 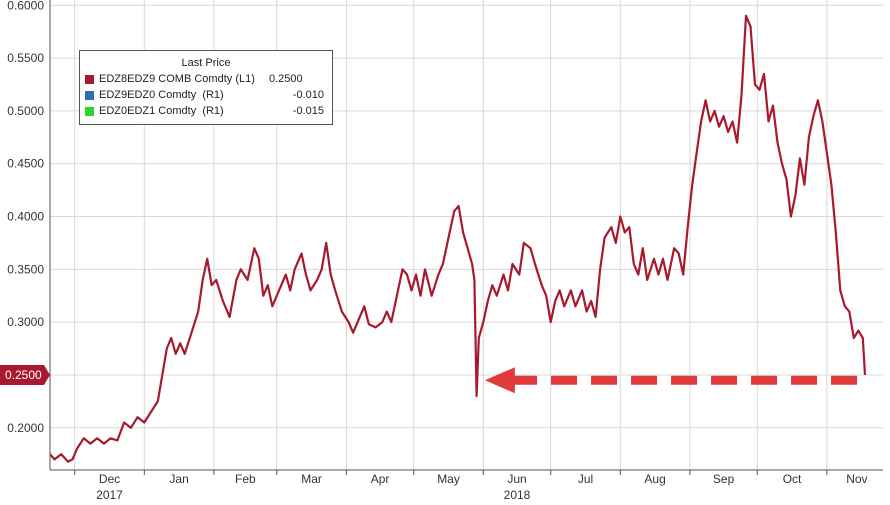 I want to click on x-tick-label: Aug, so click(x=654, y=479).